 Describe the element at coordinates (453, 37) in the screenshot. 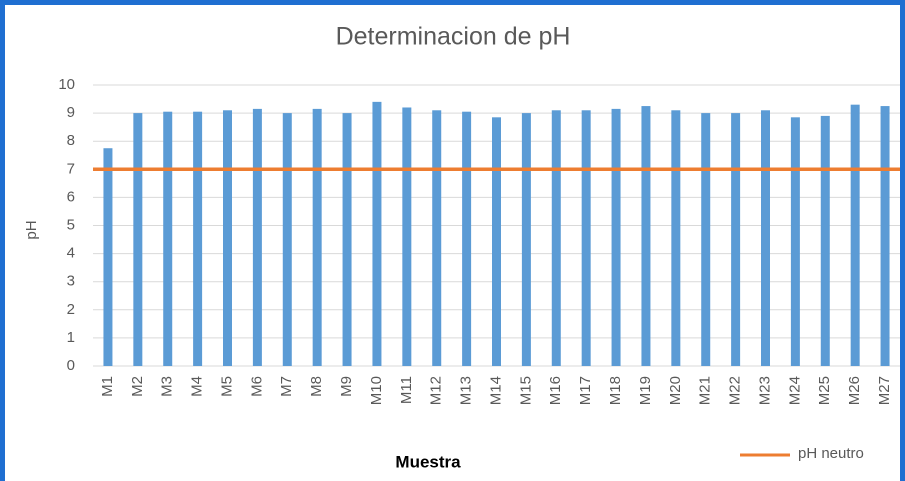

I see `chart-title: Determinacion de pH` at that location.